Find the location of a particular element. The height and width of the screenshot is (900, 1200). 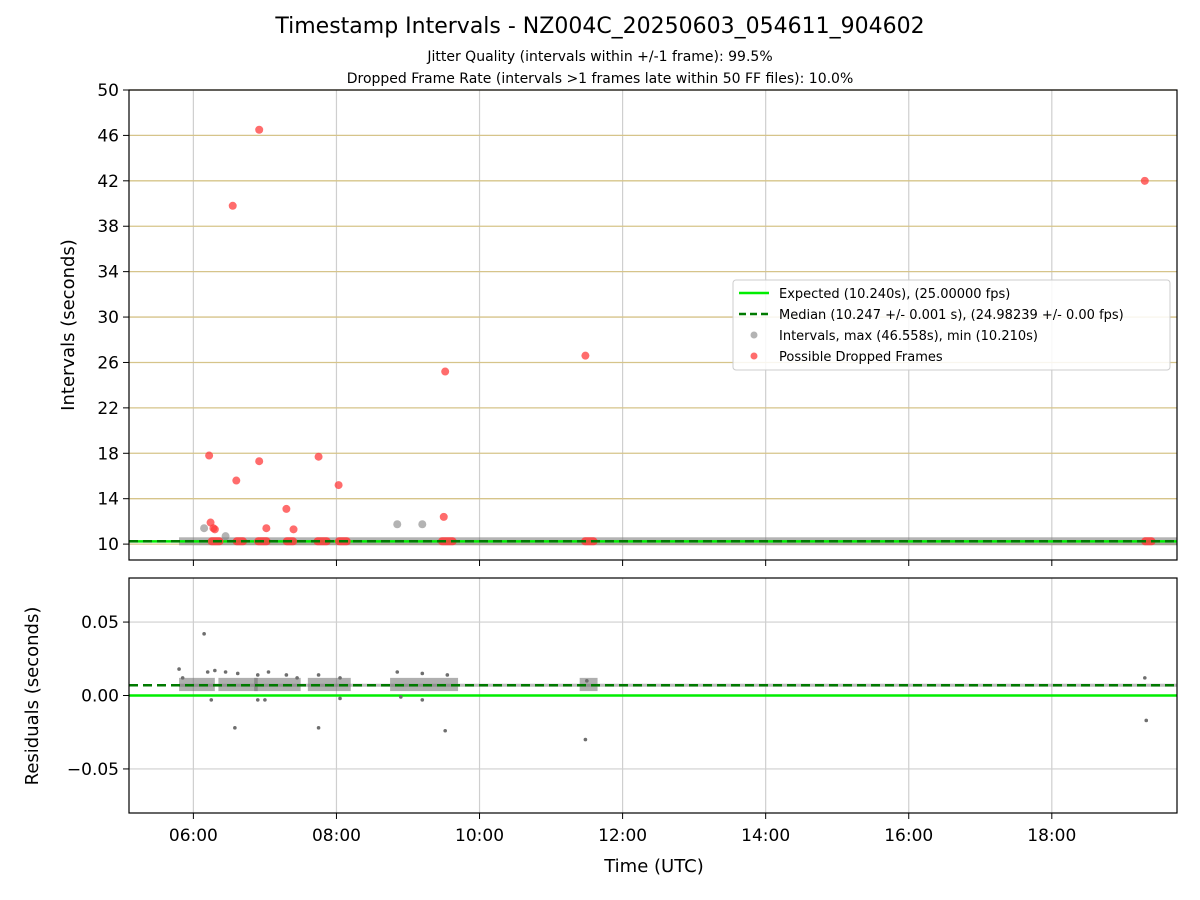

x-tick-label: 12:00 is located at coordinates (622, 836).